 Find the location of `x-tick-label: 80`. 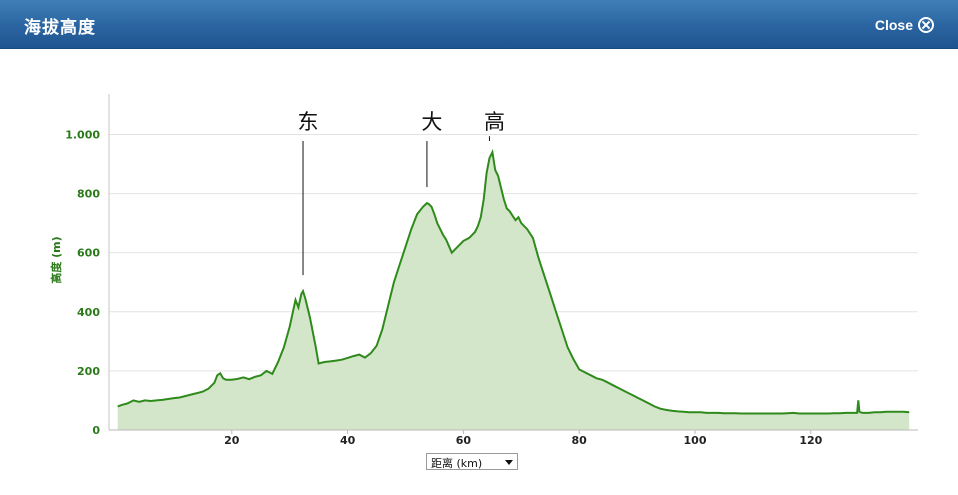

x-tick-label: 80 is located at coordinates (580, 440).